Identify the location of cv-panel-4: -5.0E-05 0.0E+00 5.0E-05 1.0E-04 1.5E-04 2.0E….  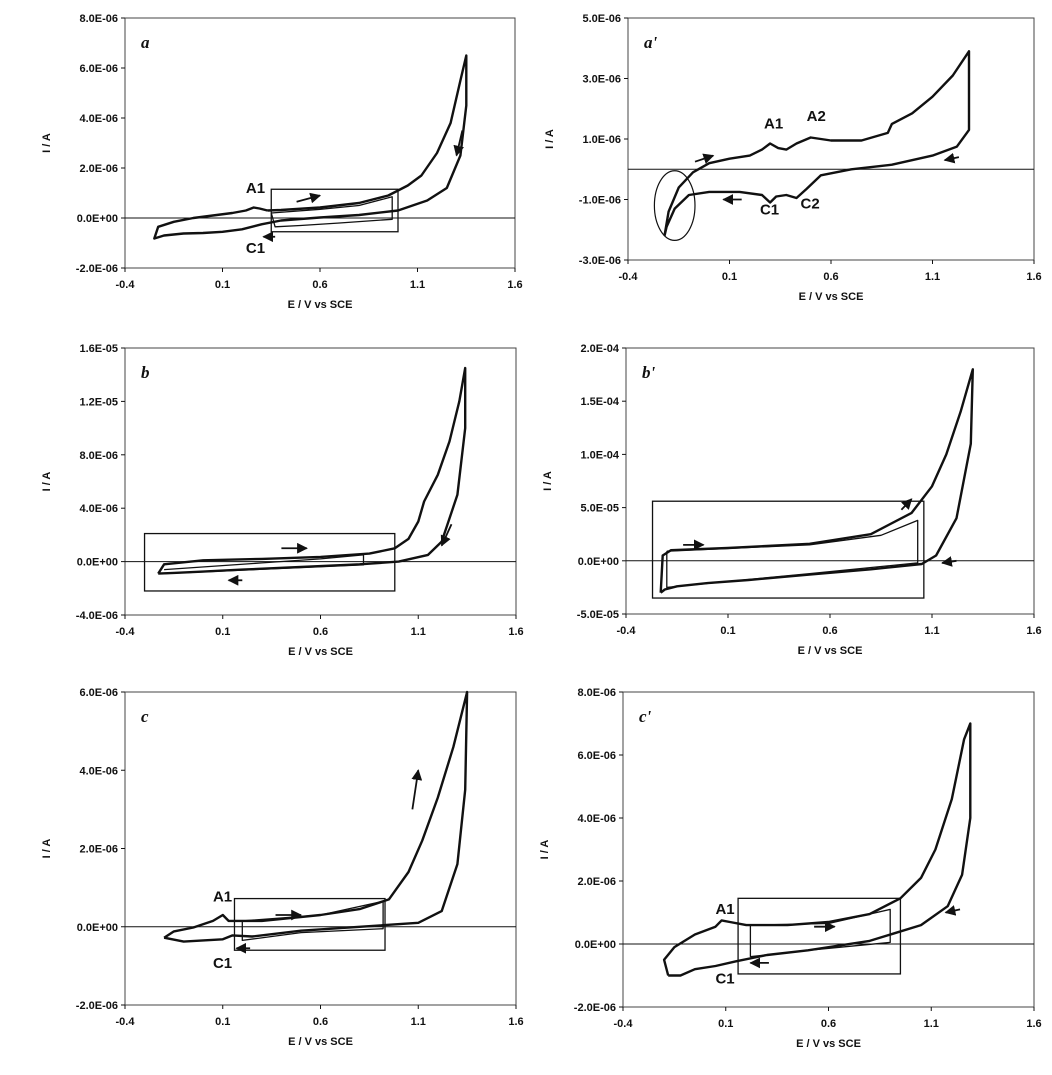
(792, 500).